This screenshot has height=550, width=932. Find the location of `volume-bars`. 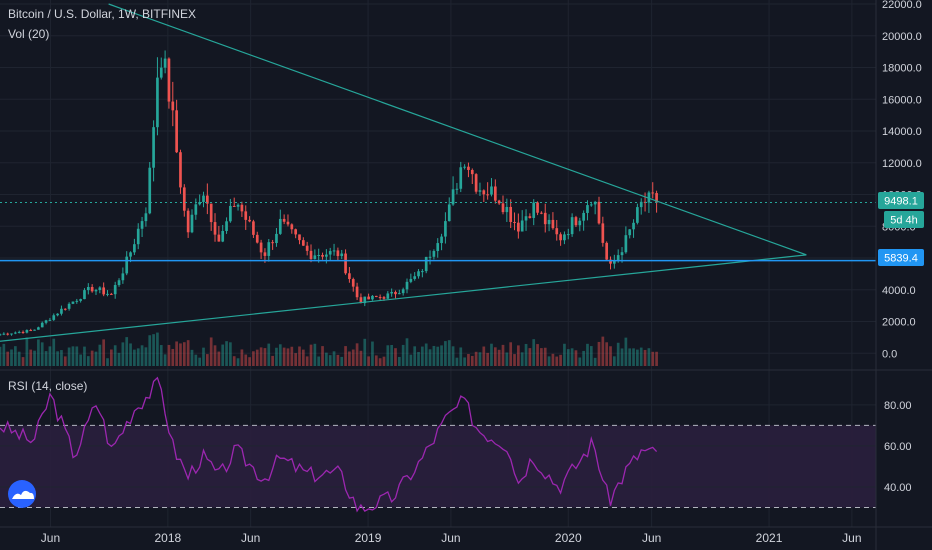

volume-bars is located at coordinates (329, 349).